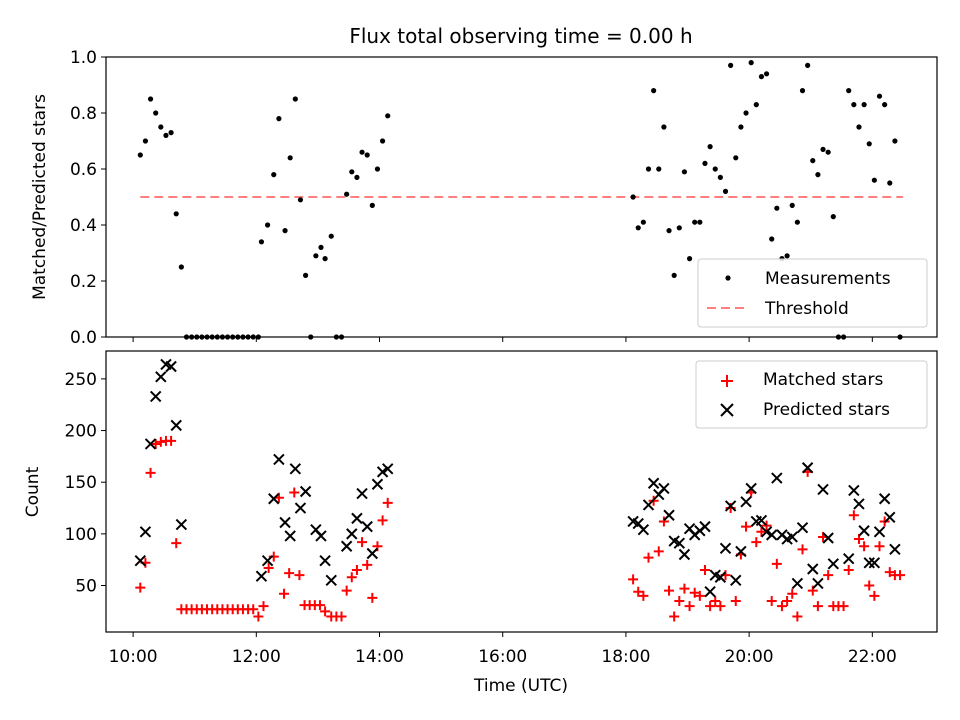 The image size is (960, 720). What do you see at coordinates (85, 483) in the screenshot?
I see `count-y-ticks: 50 100 150 200 250` at bounding box center [85, 483].